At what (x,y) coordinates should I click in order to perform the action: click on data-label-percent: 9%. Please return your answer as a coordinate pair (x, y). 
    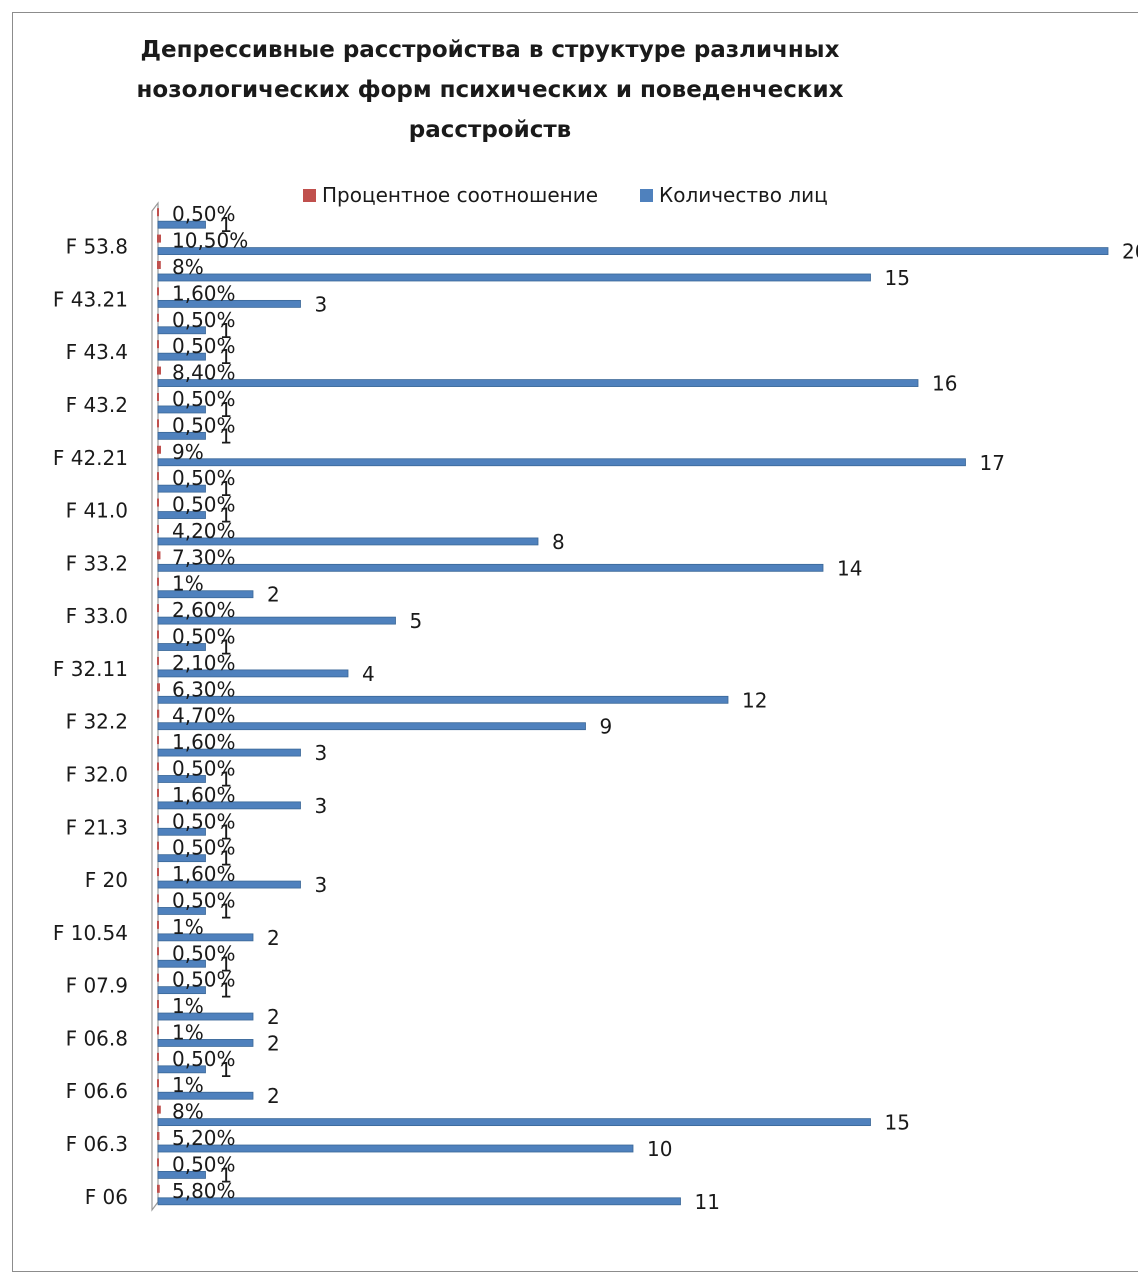
    Looking at the image, I should click on (188, 452).